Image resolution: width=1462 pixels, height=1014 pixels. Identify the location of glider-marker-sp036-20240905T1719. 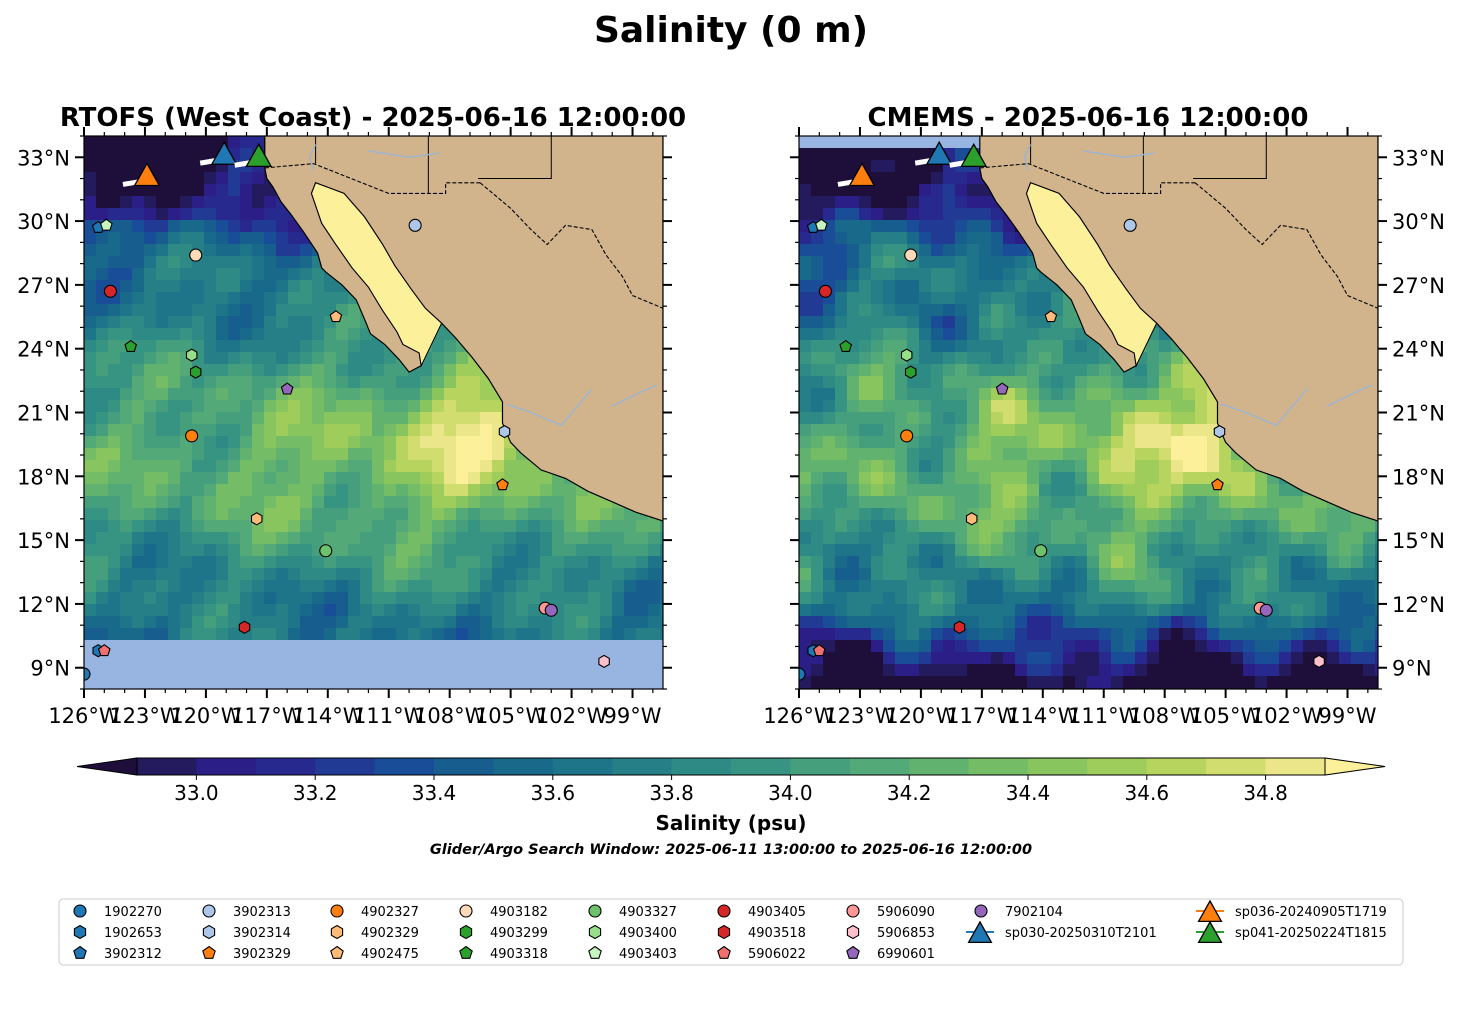
(862, 174).